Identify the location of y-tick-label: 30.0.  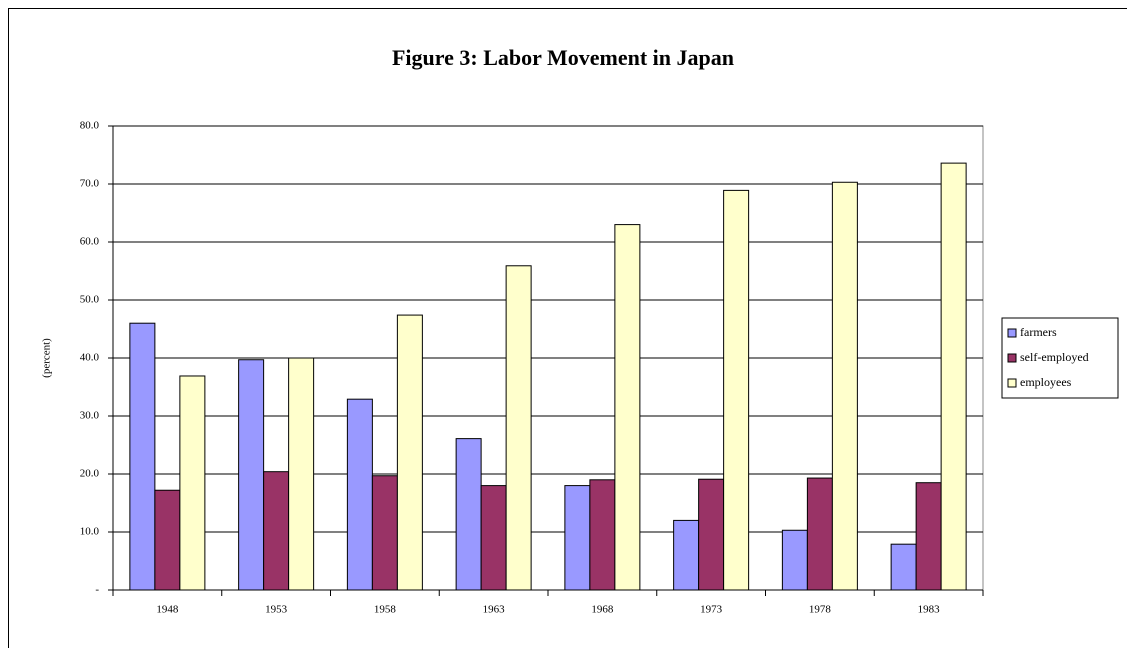
(90, 416).